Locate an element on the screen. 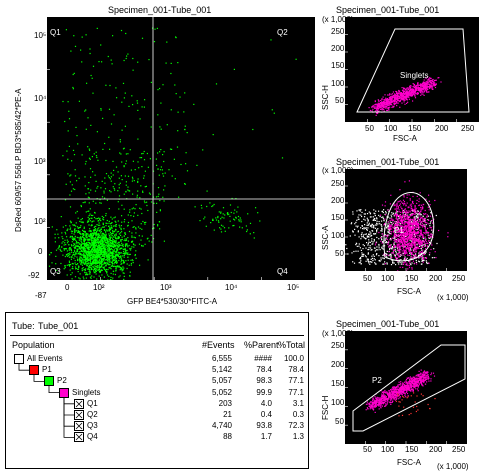 Image resolution: width=483 pixels, height=472 pixels. p1-y-tick-0: 50 is located at coordinates (339, 253).